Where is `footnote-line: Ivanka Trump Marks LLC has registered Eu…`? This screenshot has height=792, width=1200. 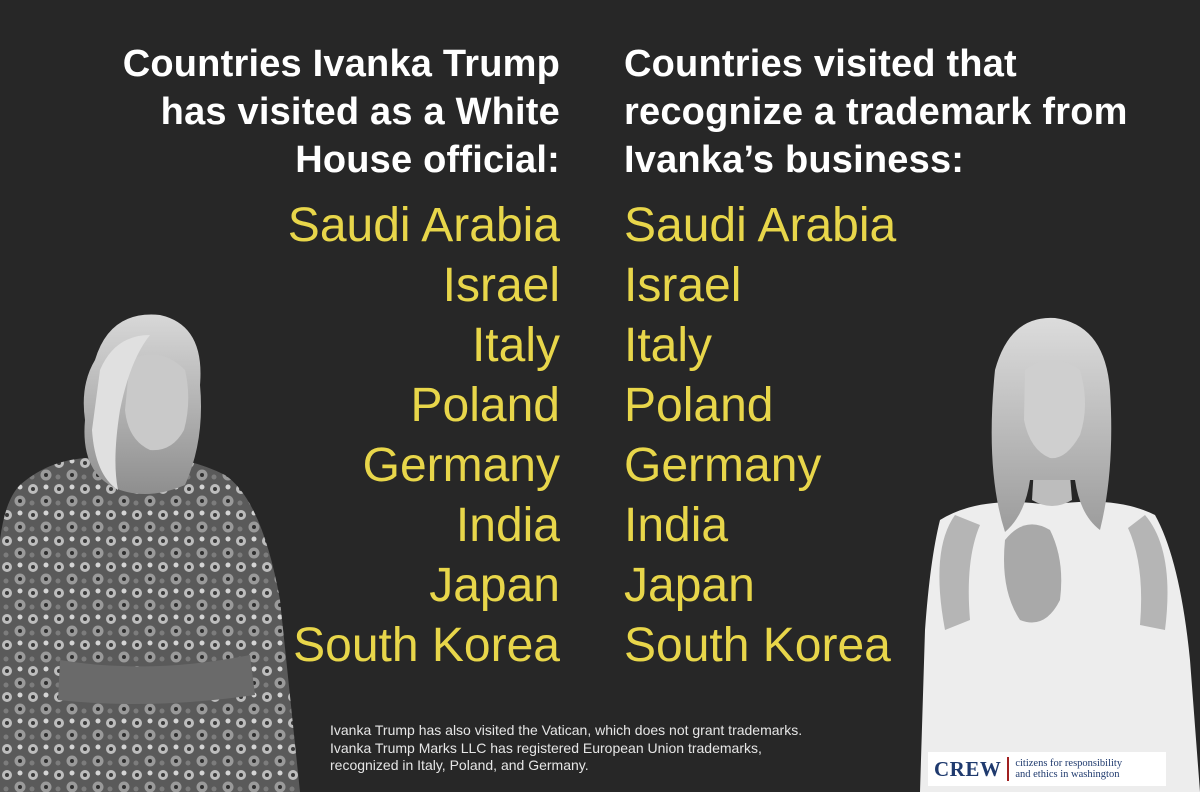 footnote-line: Ivanka Trump Marks LLC has registered Eu… is located at coordinates (546, 747).